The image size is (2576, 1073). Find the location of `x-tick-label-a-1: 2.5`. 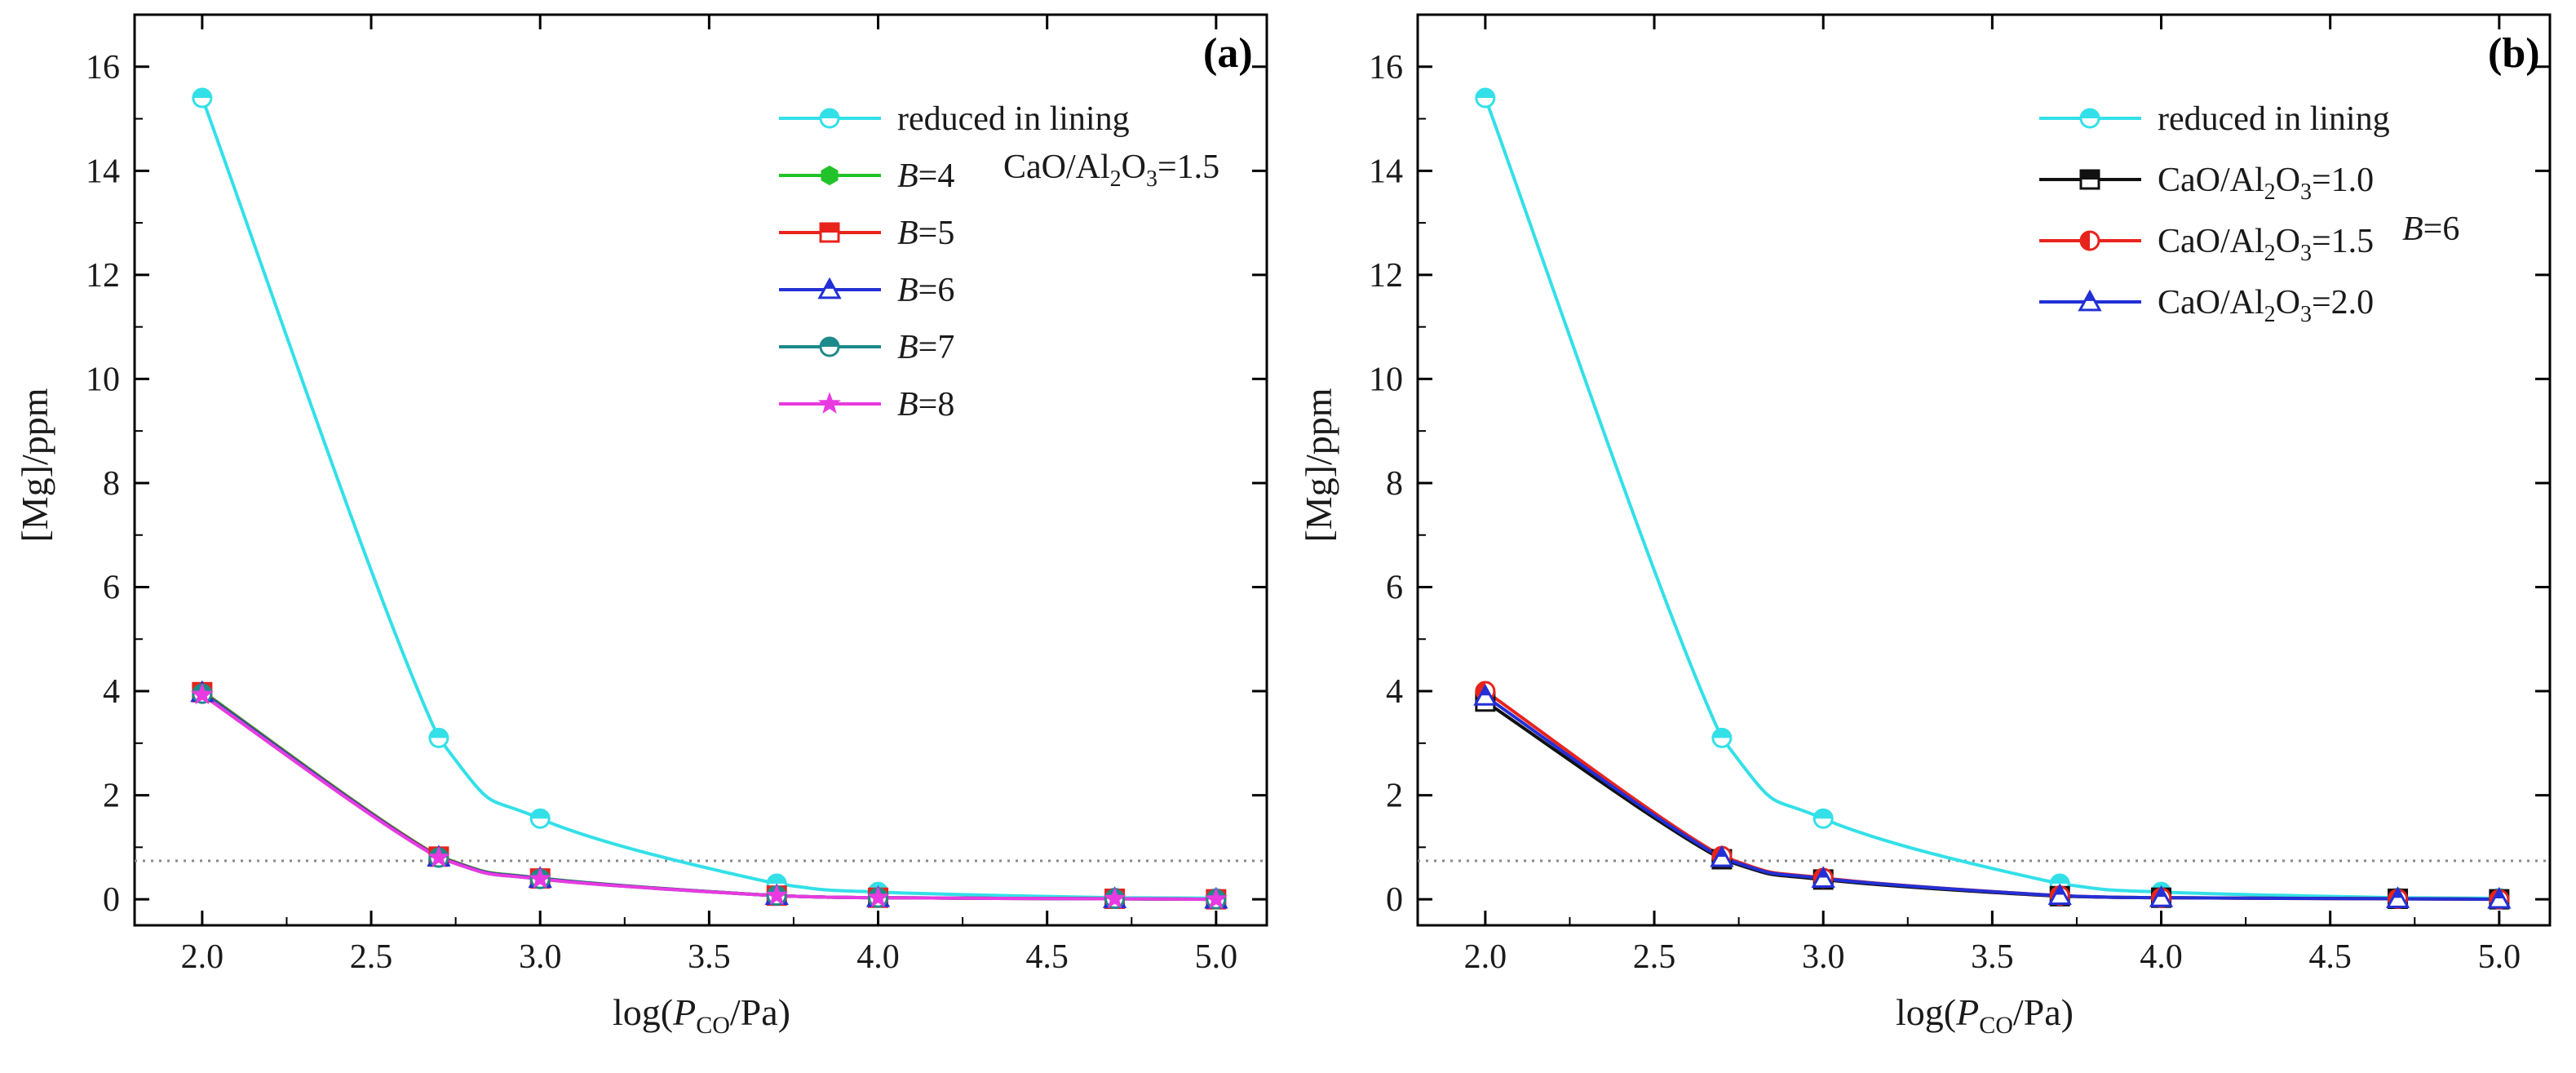

x-tick-label-a-1: 2.5 is located at coordinates (371, 957).